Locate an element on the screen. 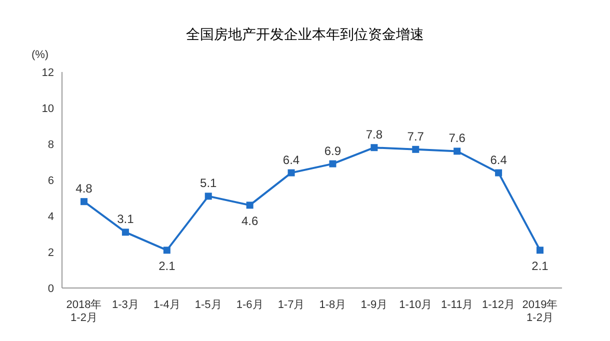 The image size is (610, 341). x-tick-label: 1-7月 is located at coordinates (291, 305).